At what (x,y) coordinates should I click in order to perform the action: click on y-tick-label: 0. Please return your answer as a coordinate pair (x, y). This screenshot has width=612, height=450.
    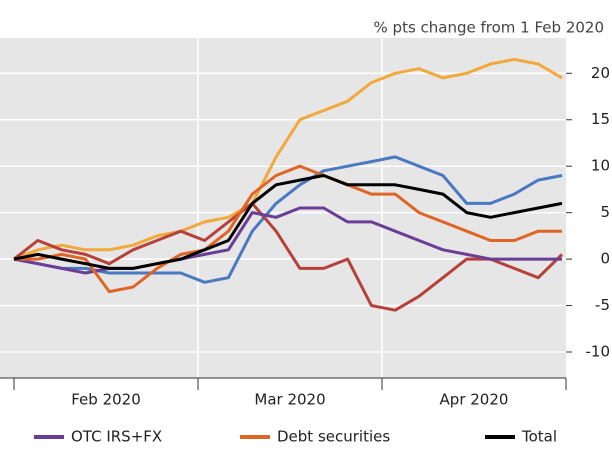
    Looking at the image, I should click on (605, 259).